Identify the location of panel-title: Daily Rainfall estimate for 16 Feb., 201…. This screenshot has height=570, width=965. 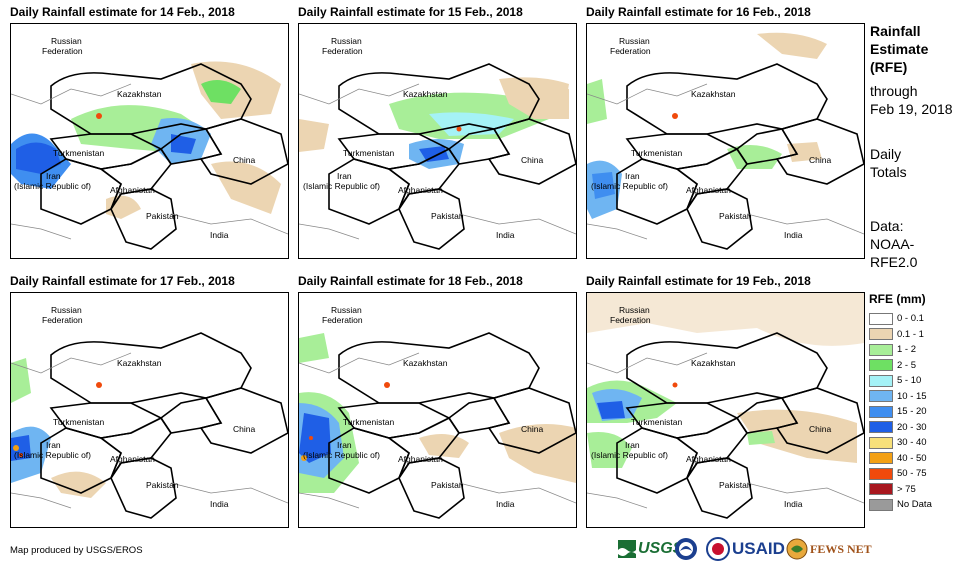
(698, 12).